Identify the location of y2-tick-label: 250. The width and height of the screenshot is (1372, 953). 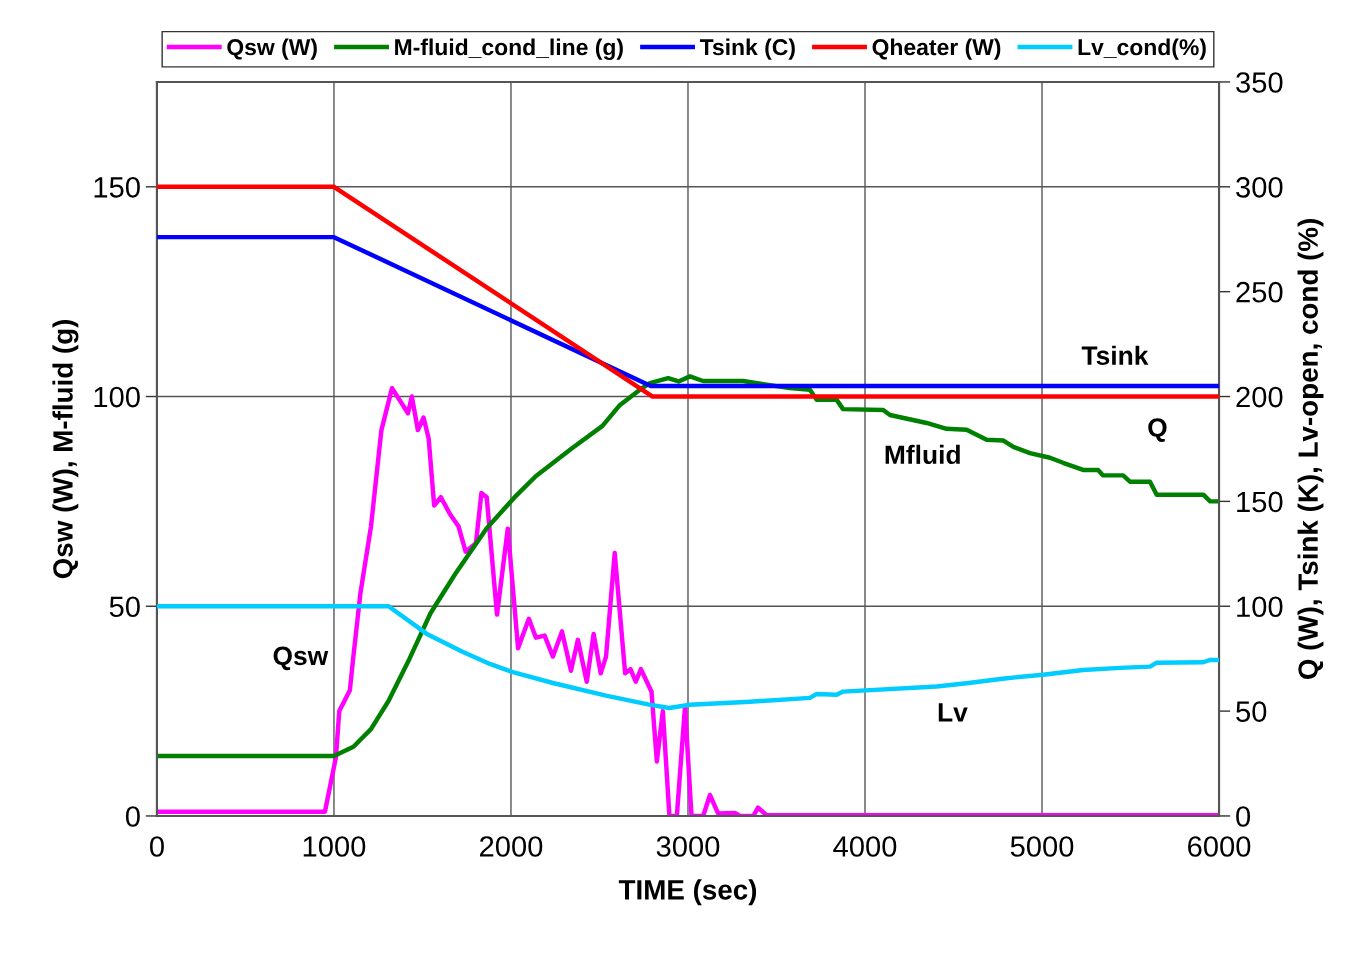
(1259, 292).